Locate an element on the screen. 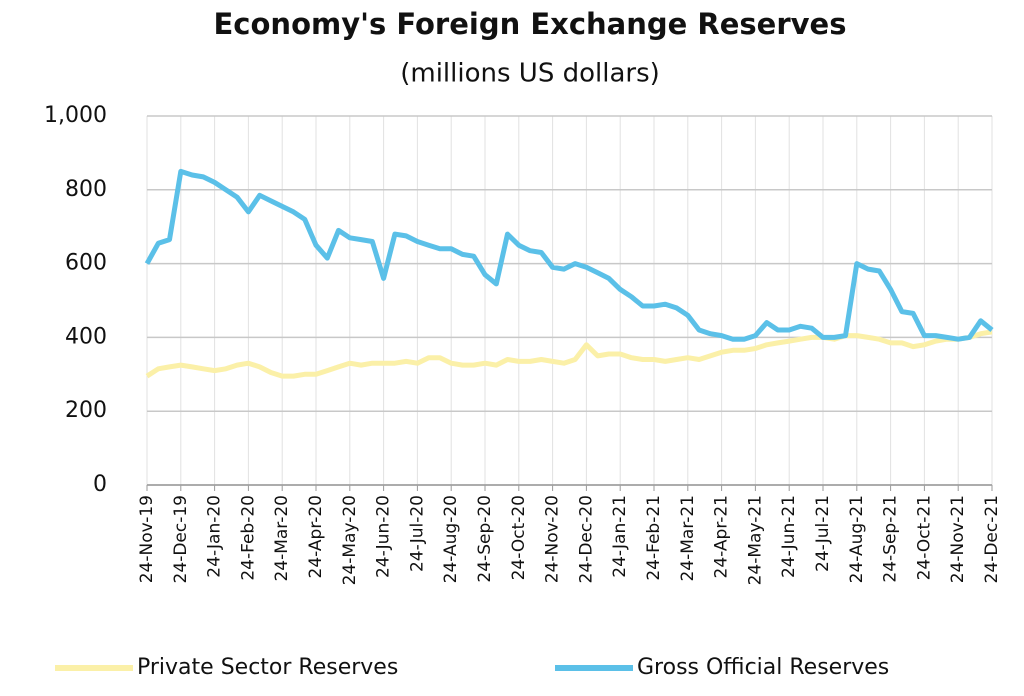  x-tick-label: 24-Nov-21 is located at coordinates (958, 539).